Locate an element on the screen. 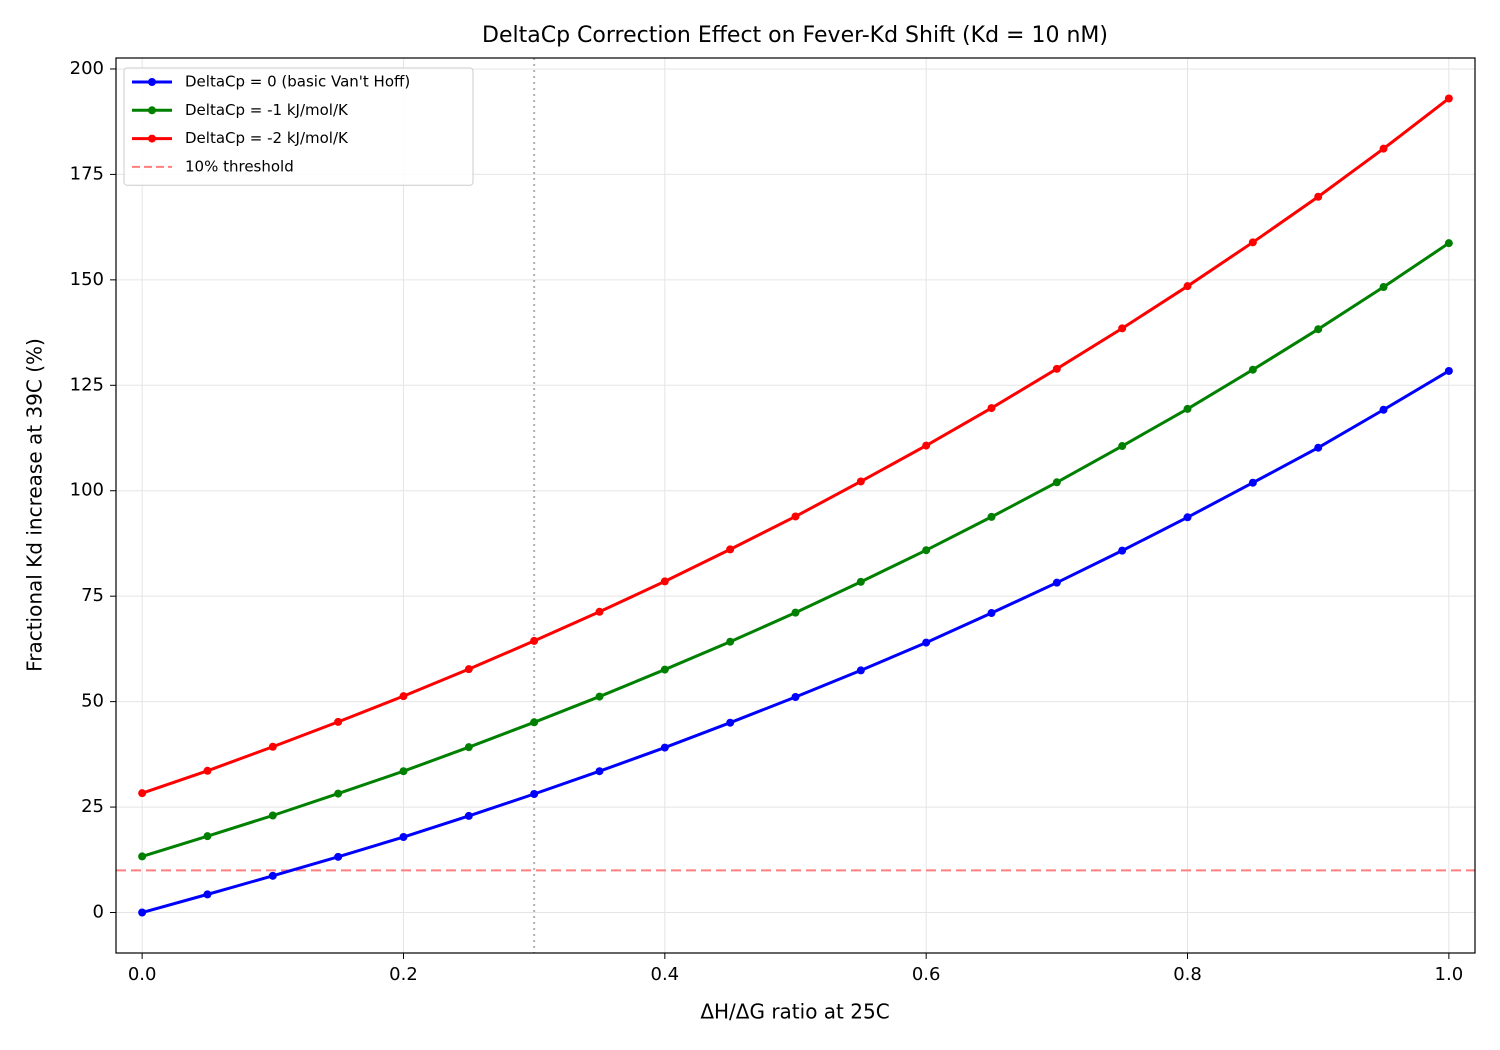 This screenshot has width=1500, height=1050. x-tick-label: 1.0 is located at coordinates (1449, 974).